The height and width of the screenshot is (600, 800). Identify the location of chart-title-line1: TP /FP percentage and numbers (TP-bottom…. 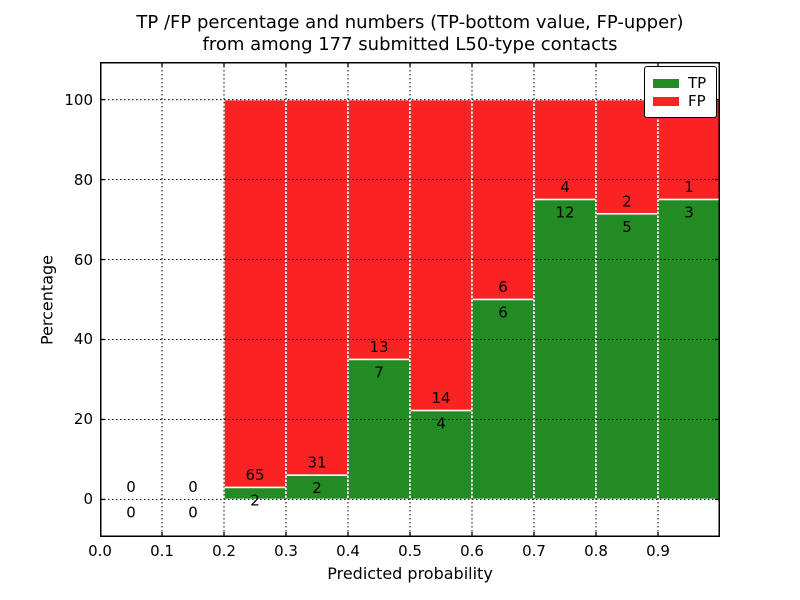
(410, 22).